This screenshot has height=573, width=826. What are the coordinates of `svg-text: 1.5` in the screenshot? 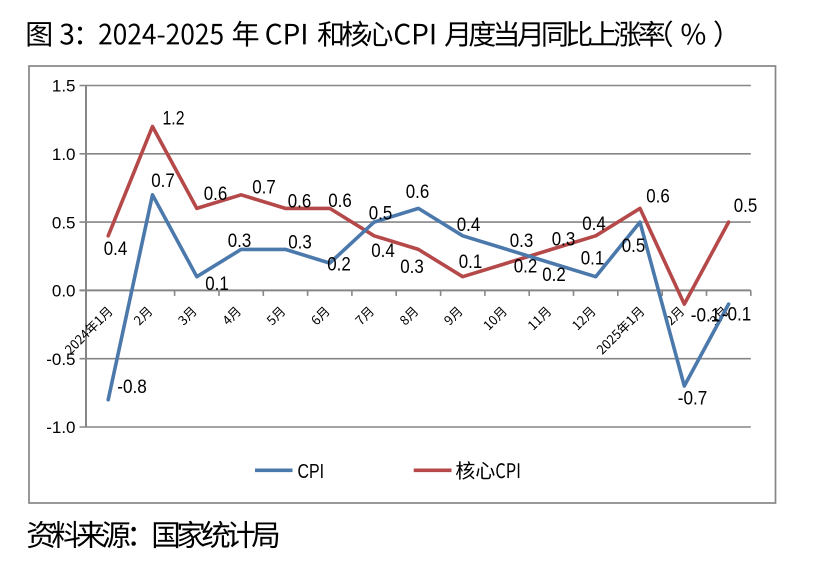 It's located at (64, 86).